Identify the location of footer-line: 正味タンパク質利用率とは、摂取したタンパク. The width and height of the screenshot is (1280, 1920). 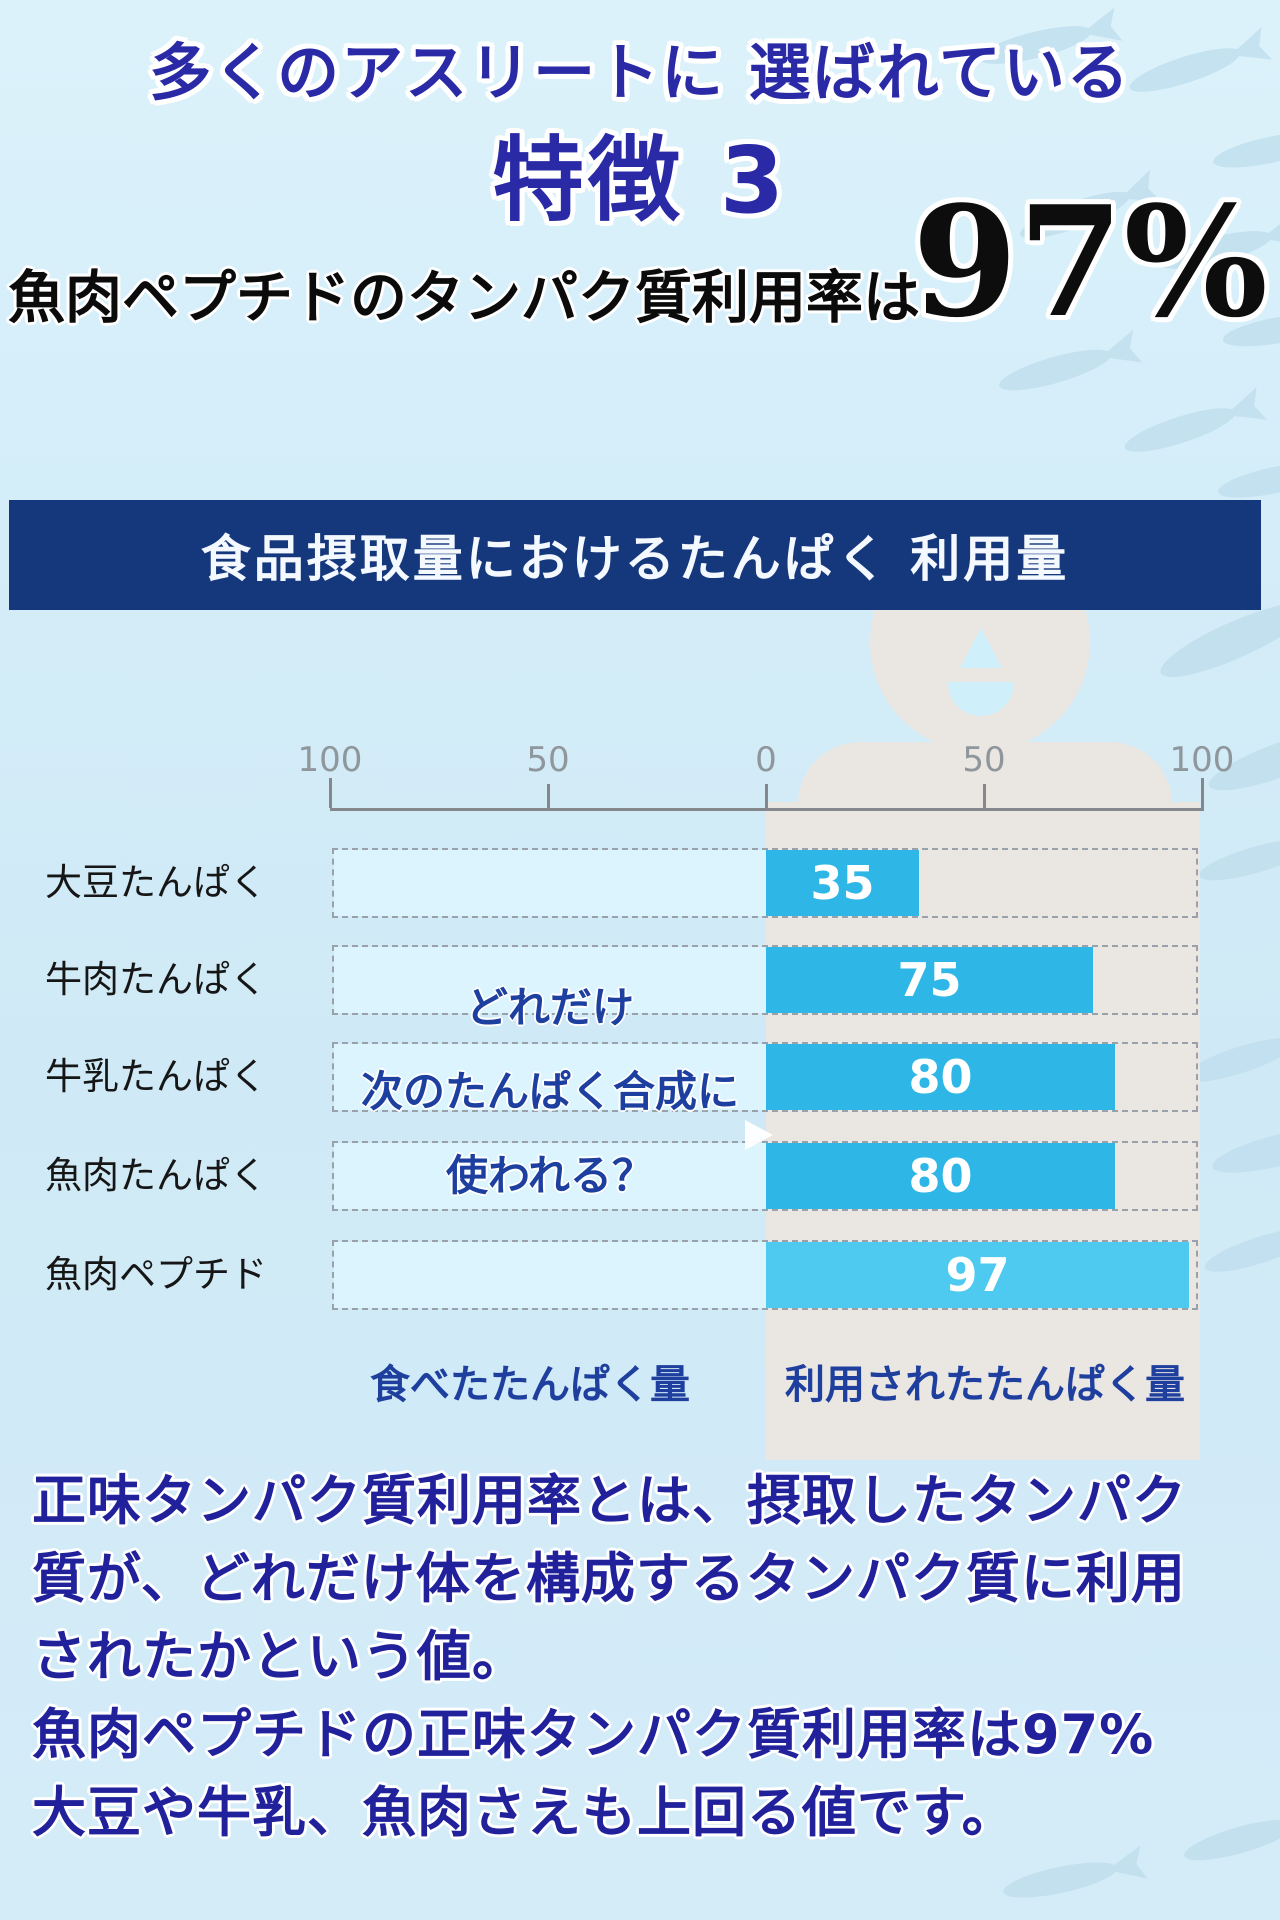
(609, 1500).